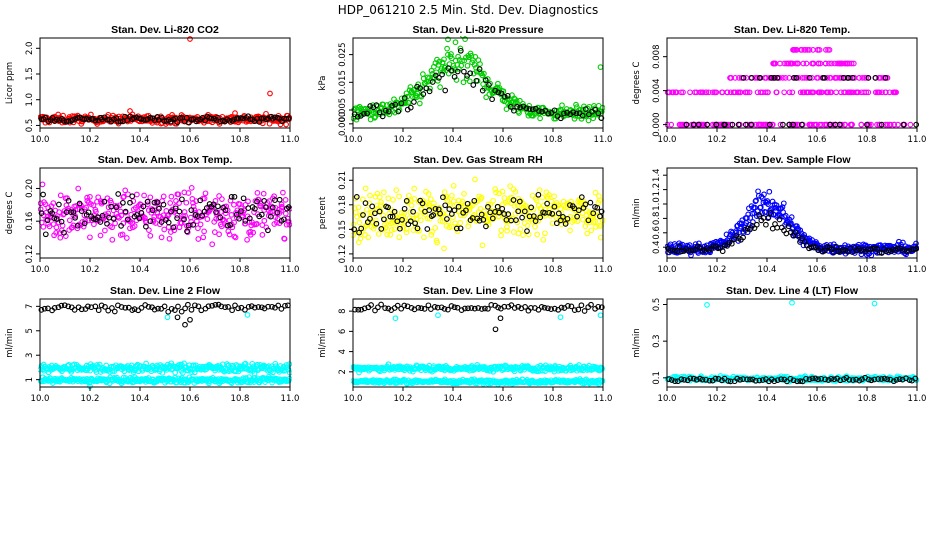 This screenshot has height=540, width=936. I want to click on data-point-cyan-outliers, so click(438, 315).